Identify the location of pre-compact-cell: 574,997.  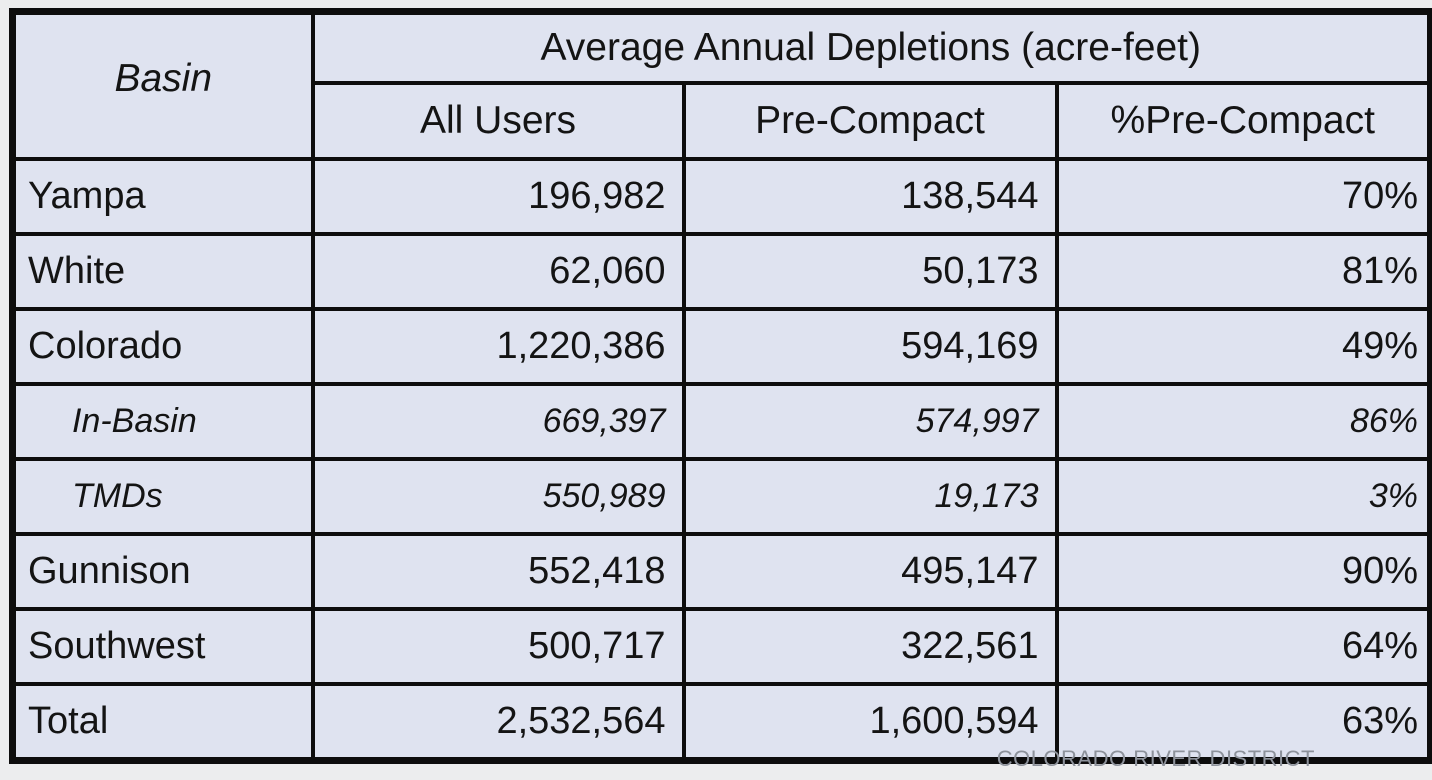
(870, 421).